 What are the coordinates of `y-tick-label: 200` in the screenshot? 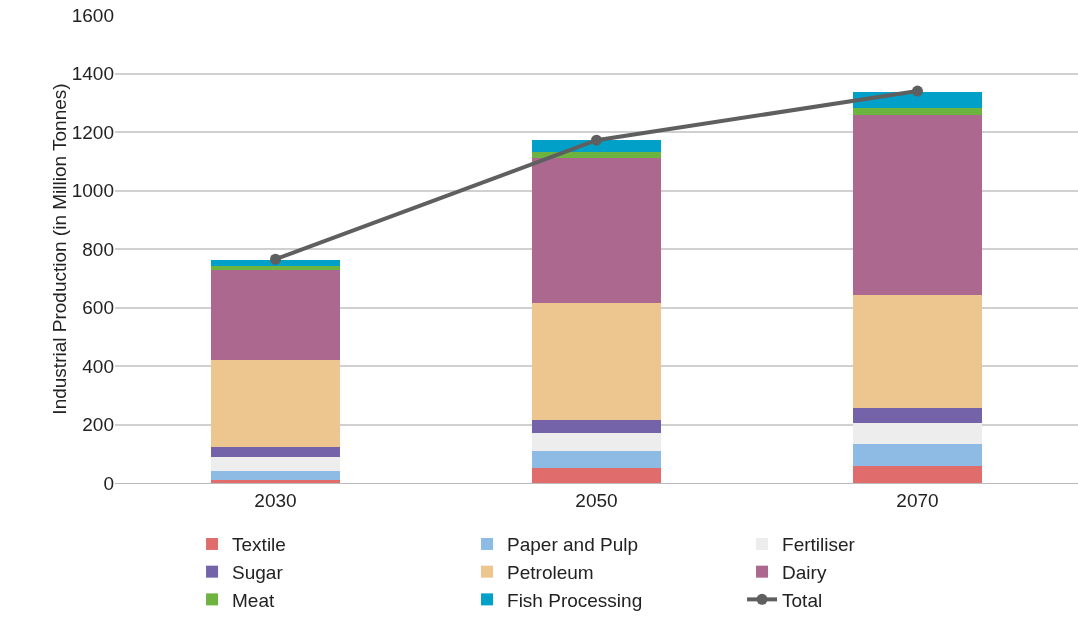 It's located at (98, 425).